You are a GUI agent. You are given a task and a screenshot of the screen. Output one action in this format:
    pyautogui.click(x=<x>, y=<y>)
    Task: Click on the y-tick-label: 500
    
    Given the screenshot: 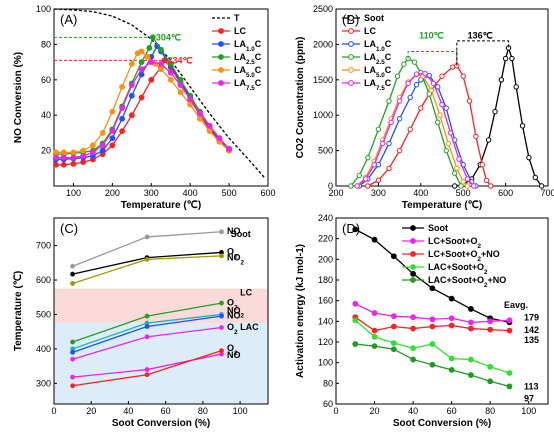 What is the action you would take?
    pyautogui.click(x=43, y=314)
    